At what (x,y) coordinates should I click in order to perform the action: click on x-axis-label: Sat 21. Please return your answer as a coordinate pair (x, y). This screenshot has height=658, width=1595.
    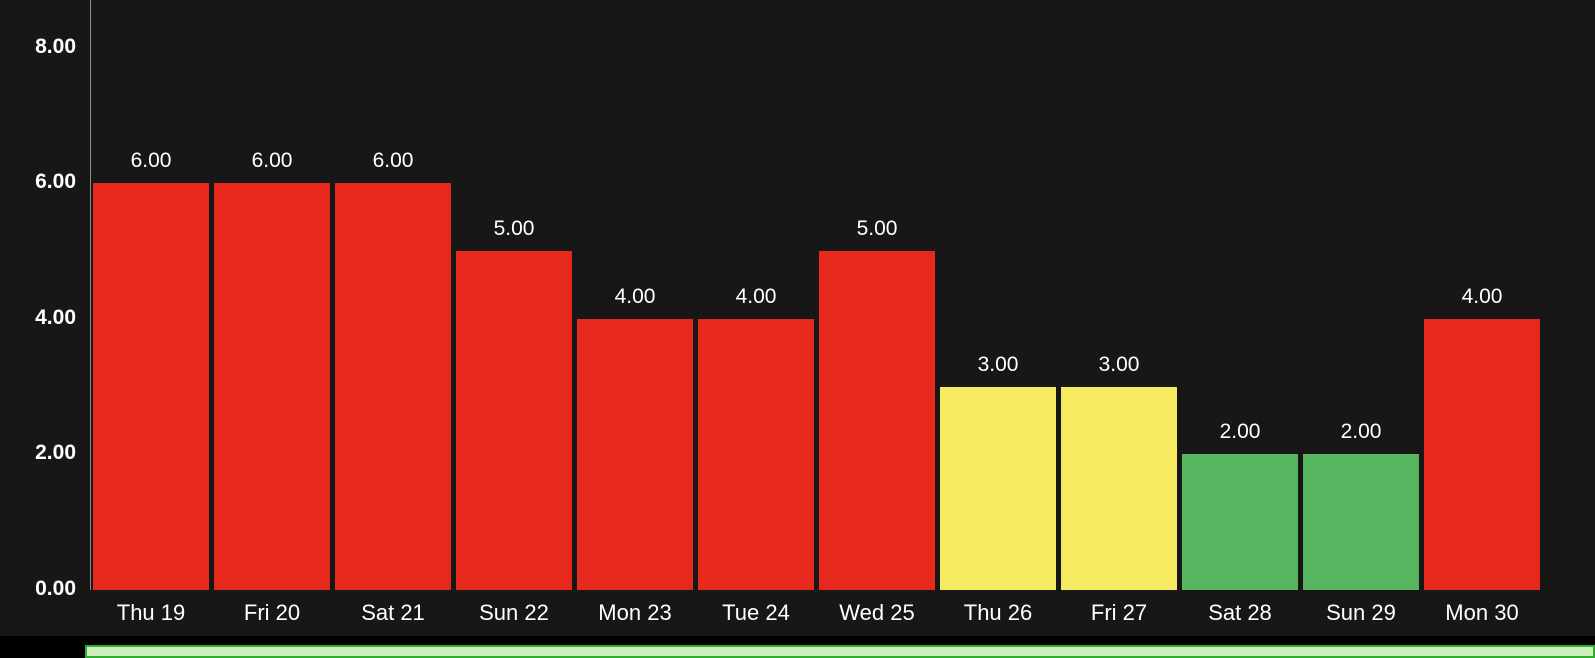
    Looking at the image, I should click on (393, 612).